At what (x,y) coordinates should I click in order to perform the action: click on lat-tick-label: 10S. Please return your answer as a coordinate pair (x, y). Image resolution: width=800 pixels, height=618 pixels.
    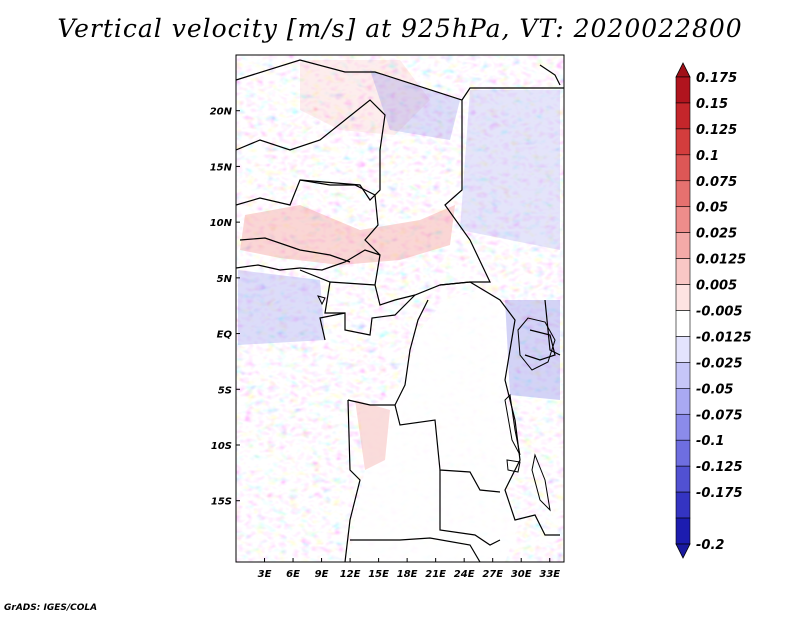
    Looking at the image, I should click on (221, 446).